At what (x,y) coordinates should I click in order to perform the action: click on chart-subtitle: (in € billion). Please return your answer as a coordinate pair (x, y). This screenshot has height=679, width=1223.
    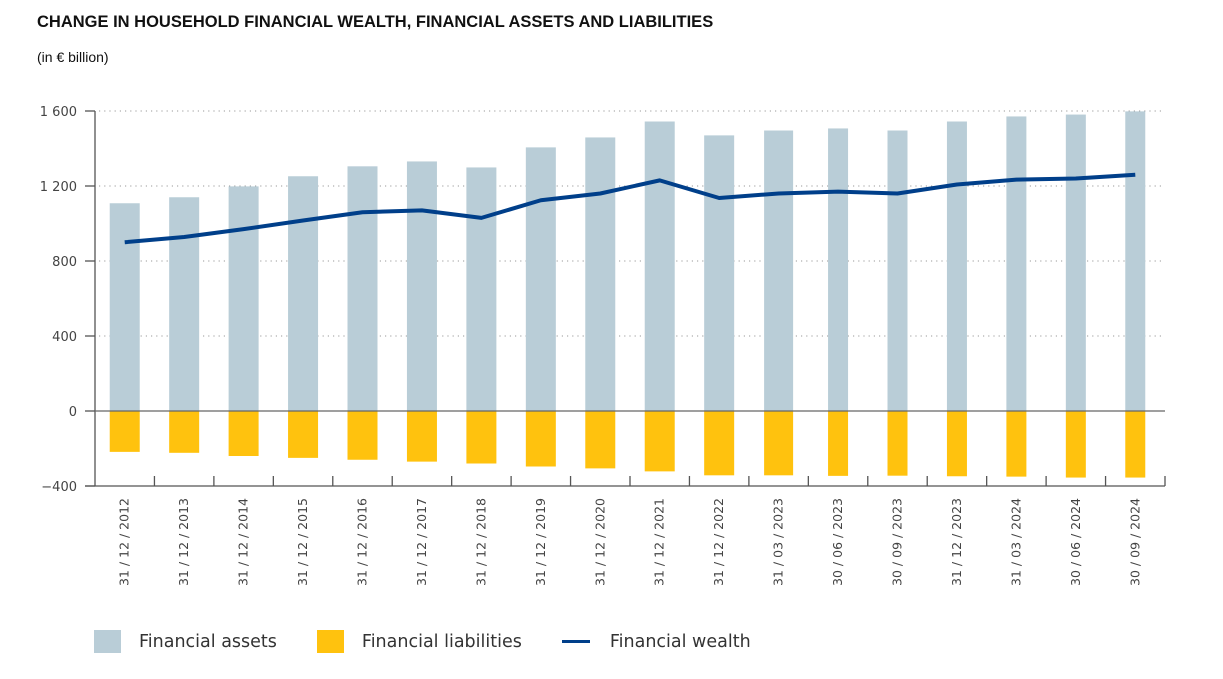
    Looking at the image, I should click on (73, 57).